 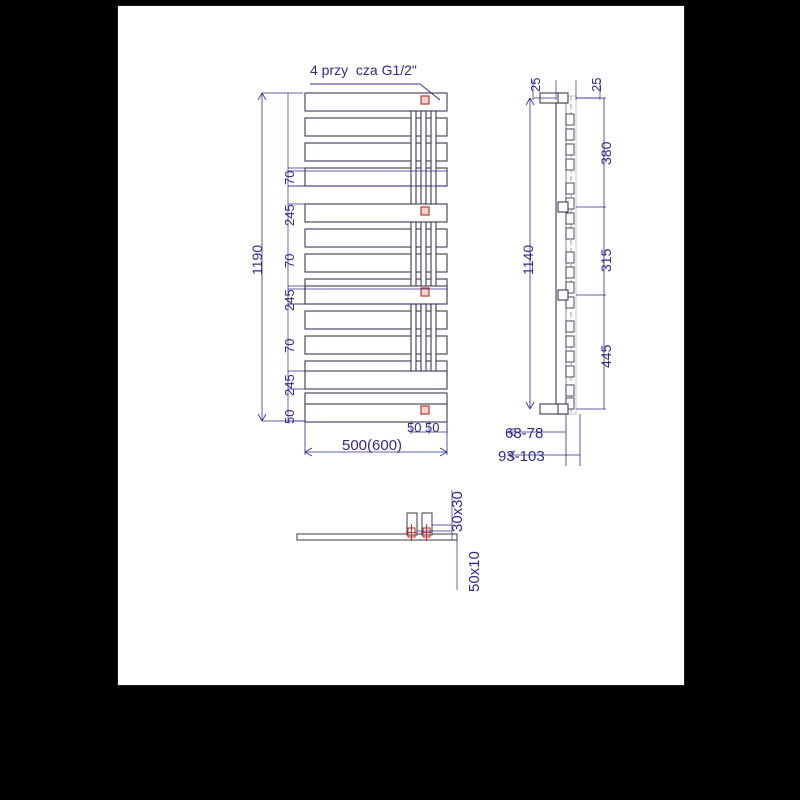 What do you see at coordinates (372, 445) in the screenshot?
I see `front-overall-width-label: 500(600)` at bounding box center [372, 445].